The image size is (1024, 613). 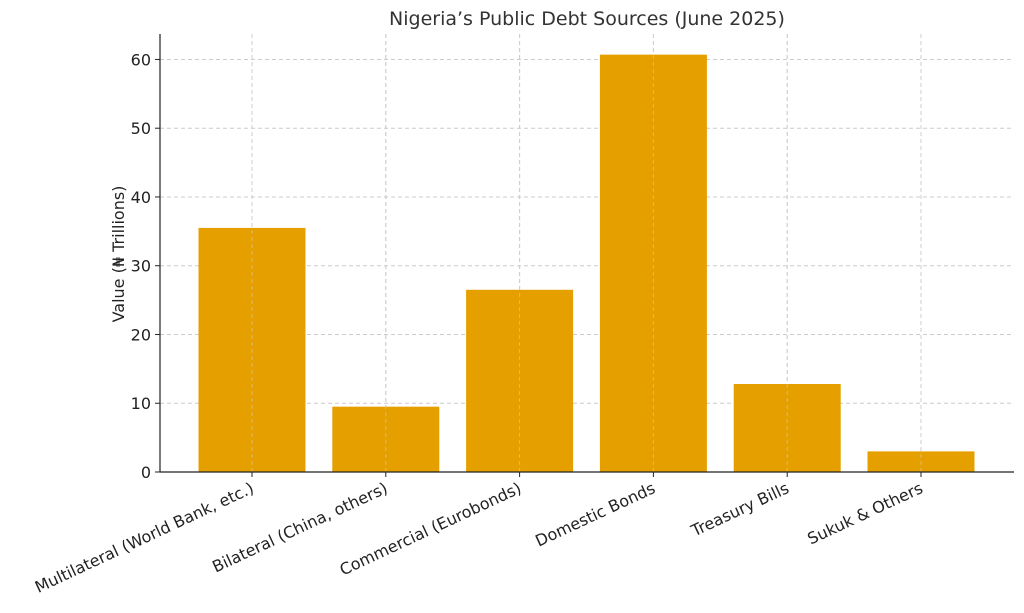 What do you see at coordinates (653, 263) in the screenshot?
I see `bar` at bounding box center [653, 263].